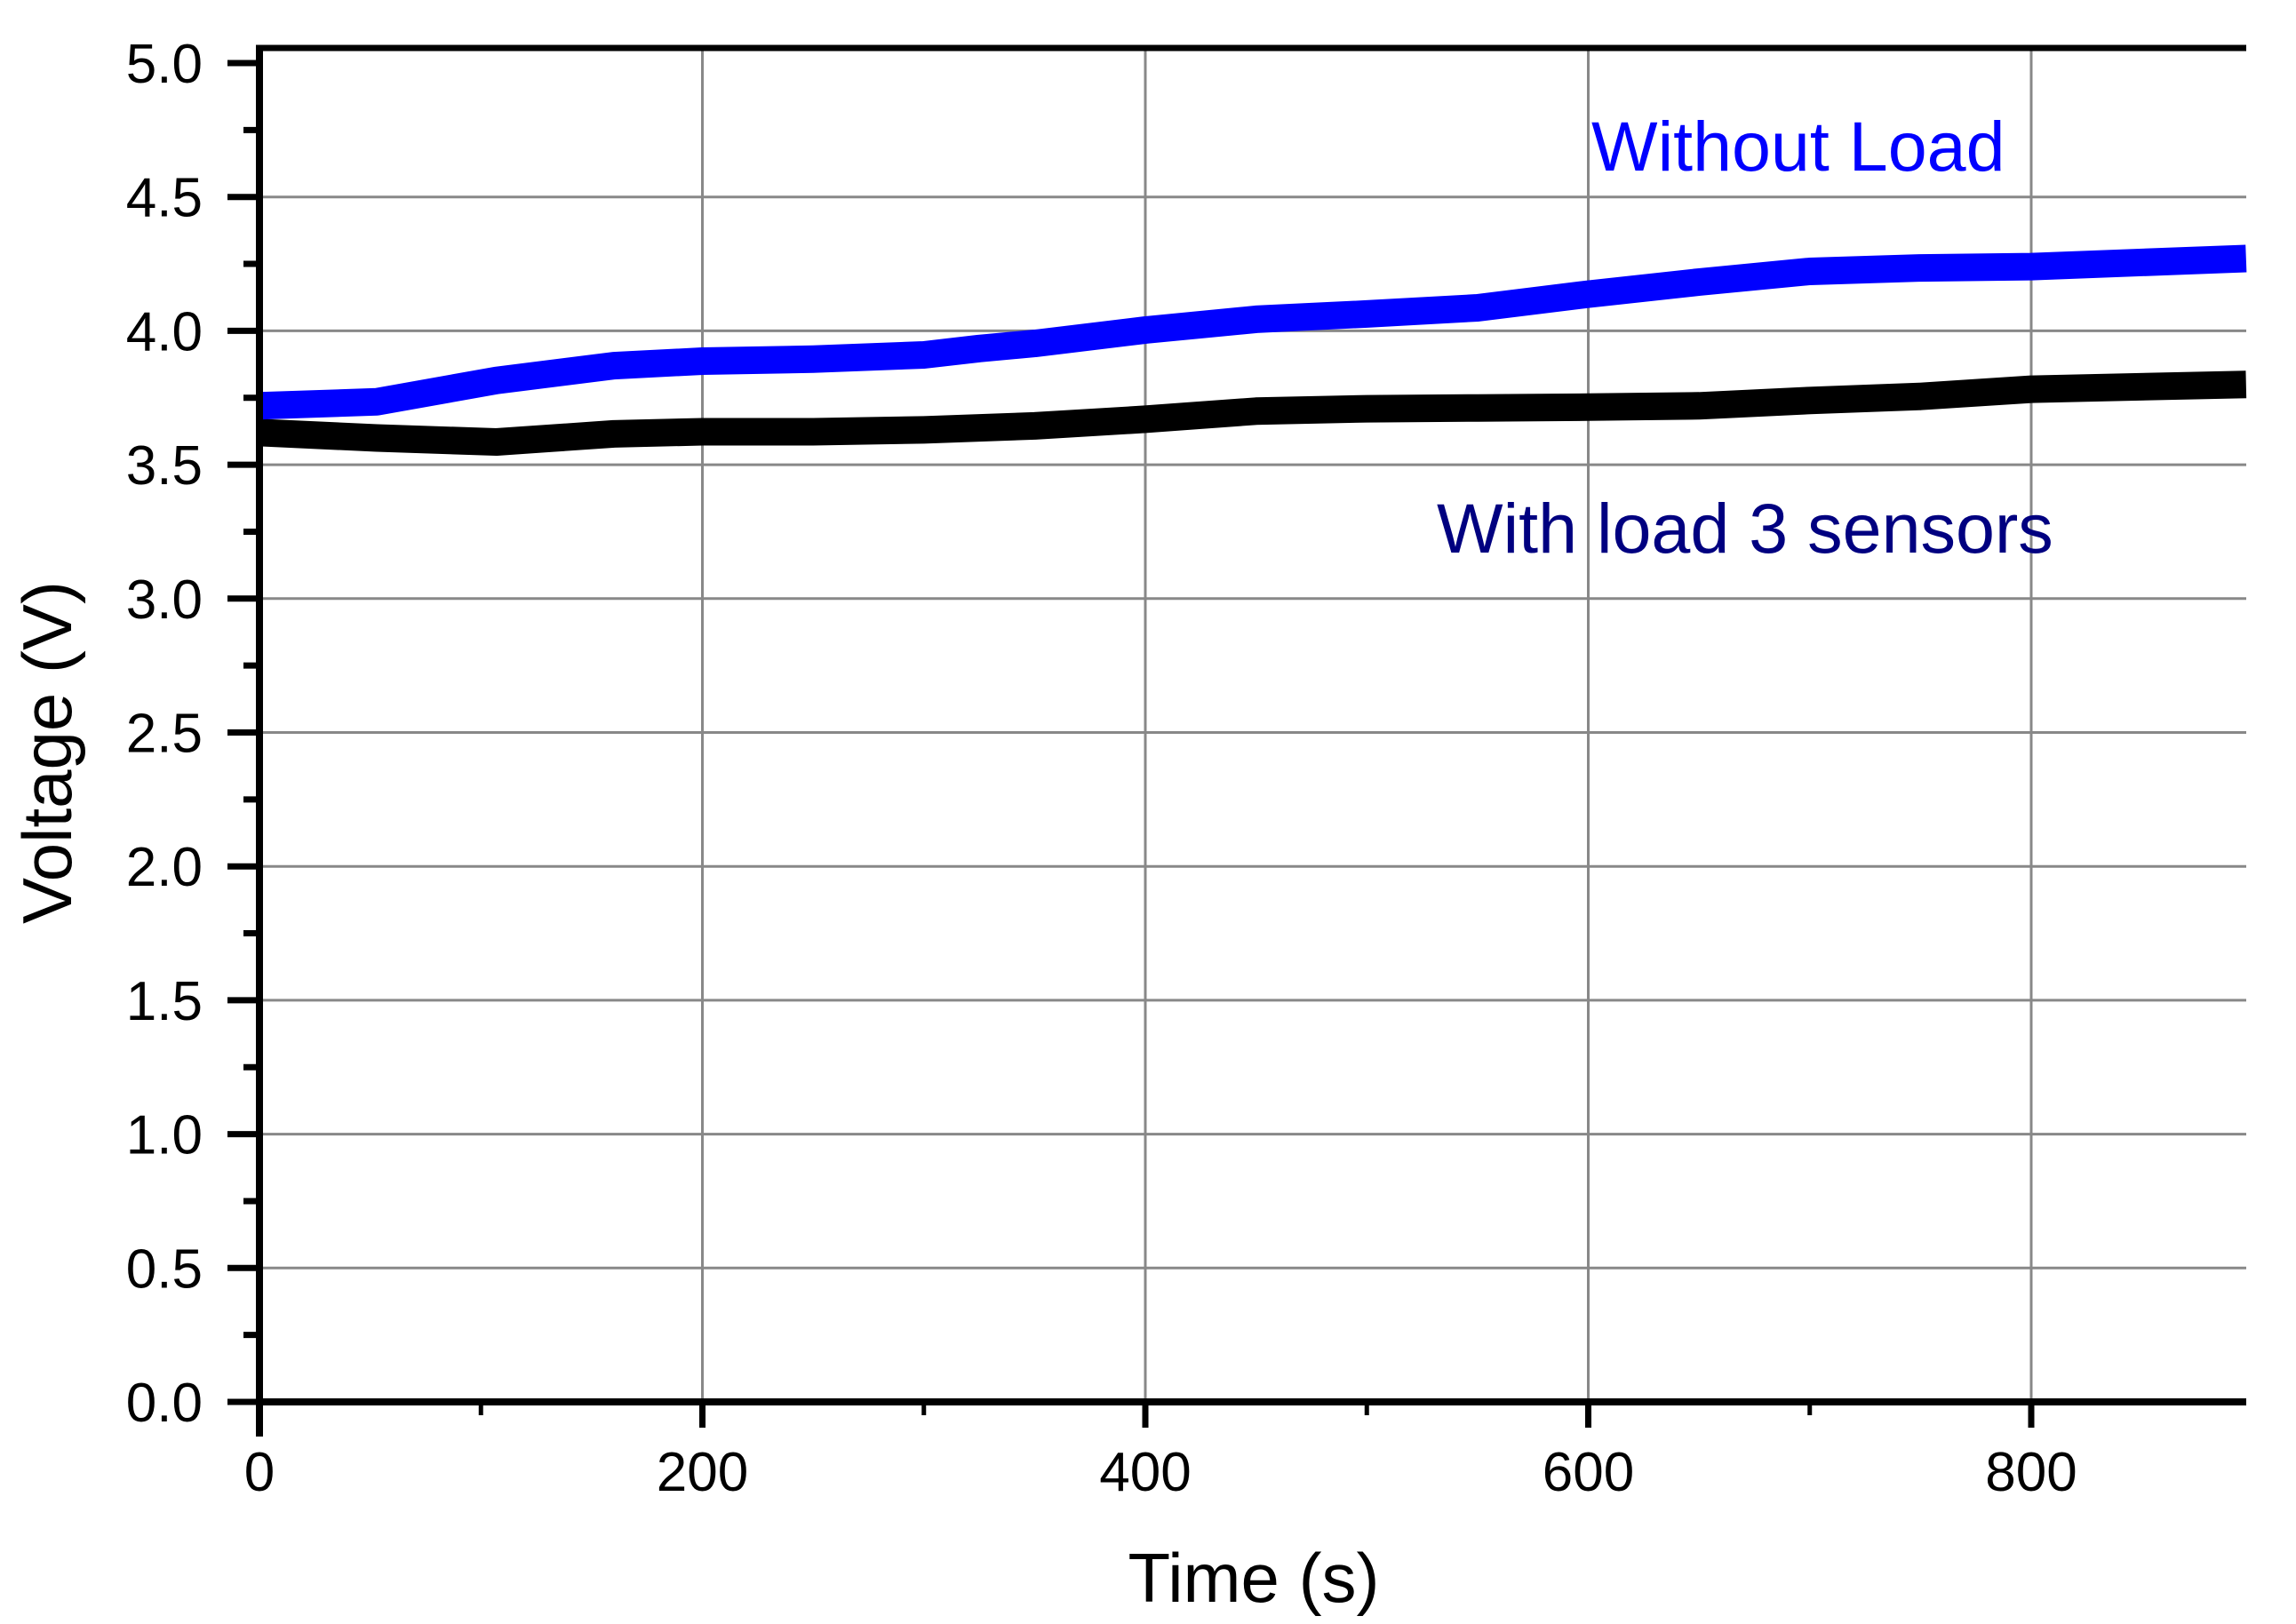  What do you see at coordinates (1253, 413) in the screenshot?
I see `series-line-with-load-3-sensors` at bounding box center [1253, 413].